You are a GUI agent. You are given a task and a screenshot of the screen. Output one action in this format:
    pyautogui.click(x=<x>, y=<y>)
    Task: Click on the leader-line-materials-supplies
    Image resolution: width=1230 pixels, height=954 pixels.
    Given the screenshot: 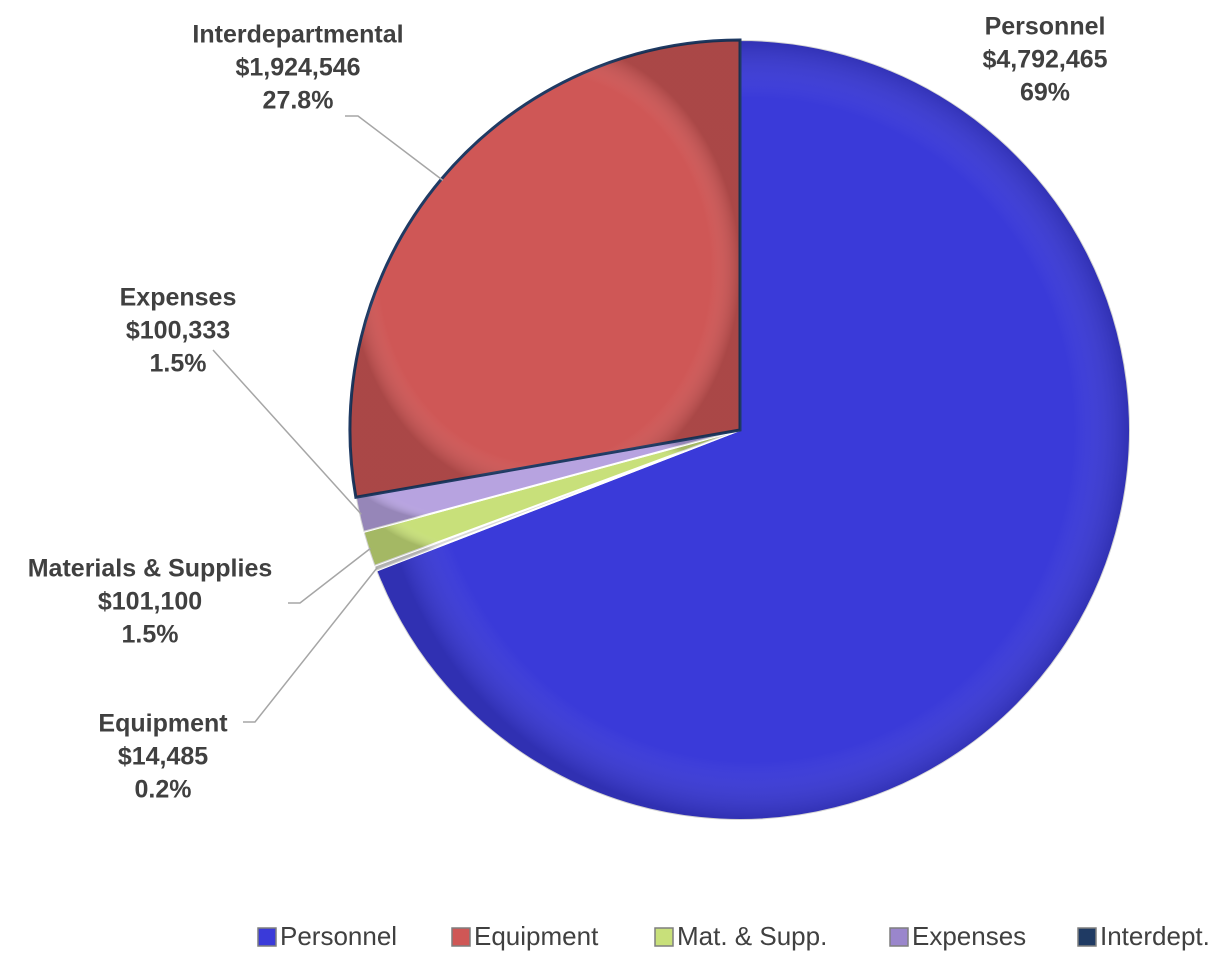 What is the action you would take?
    pyautogui.click(x=329, y=575)
    